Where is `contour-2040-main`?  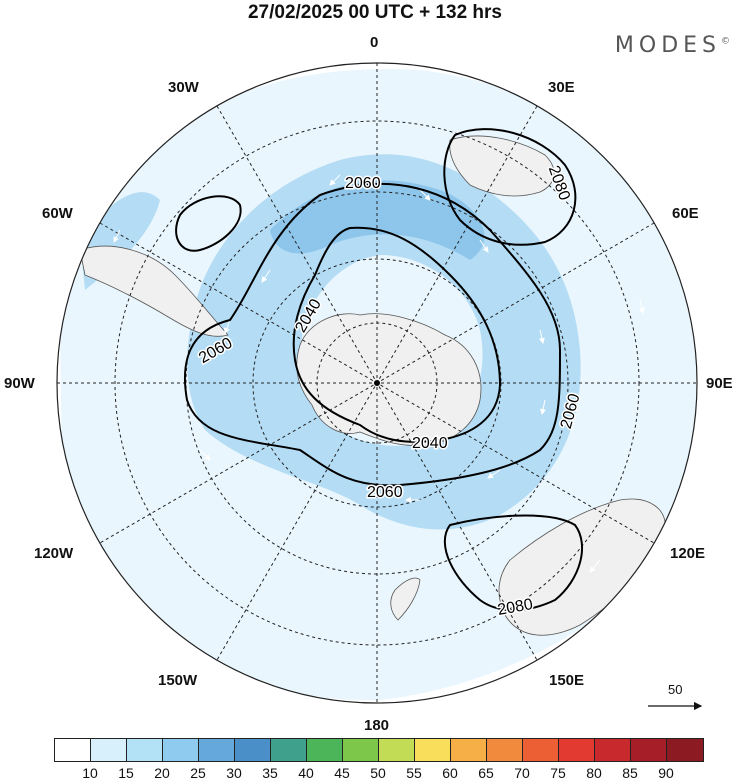 contour-2040-main is located at coordinates (397, 334).